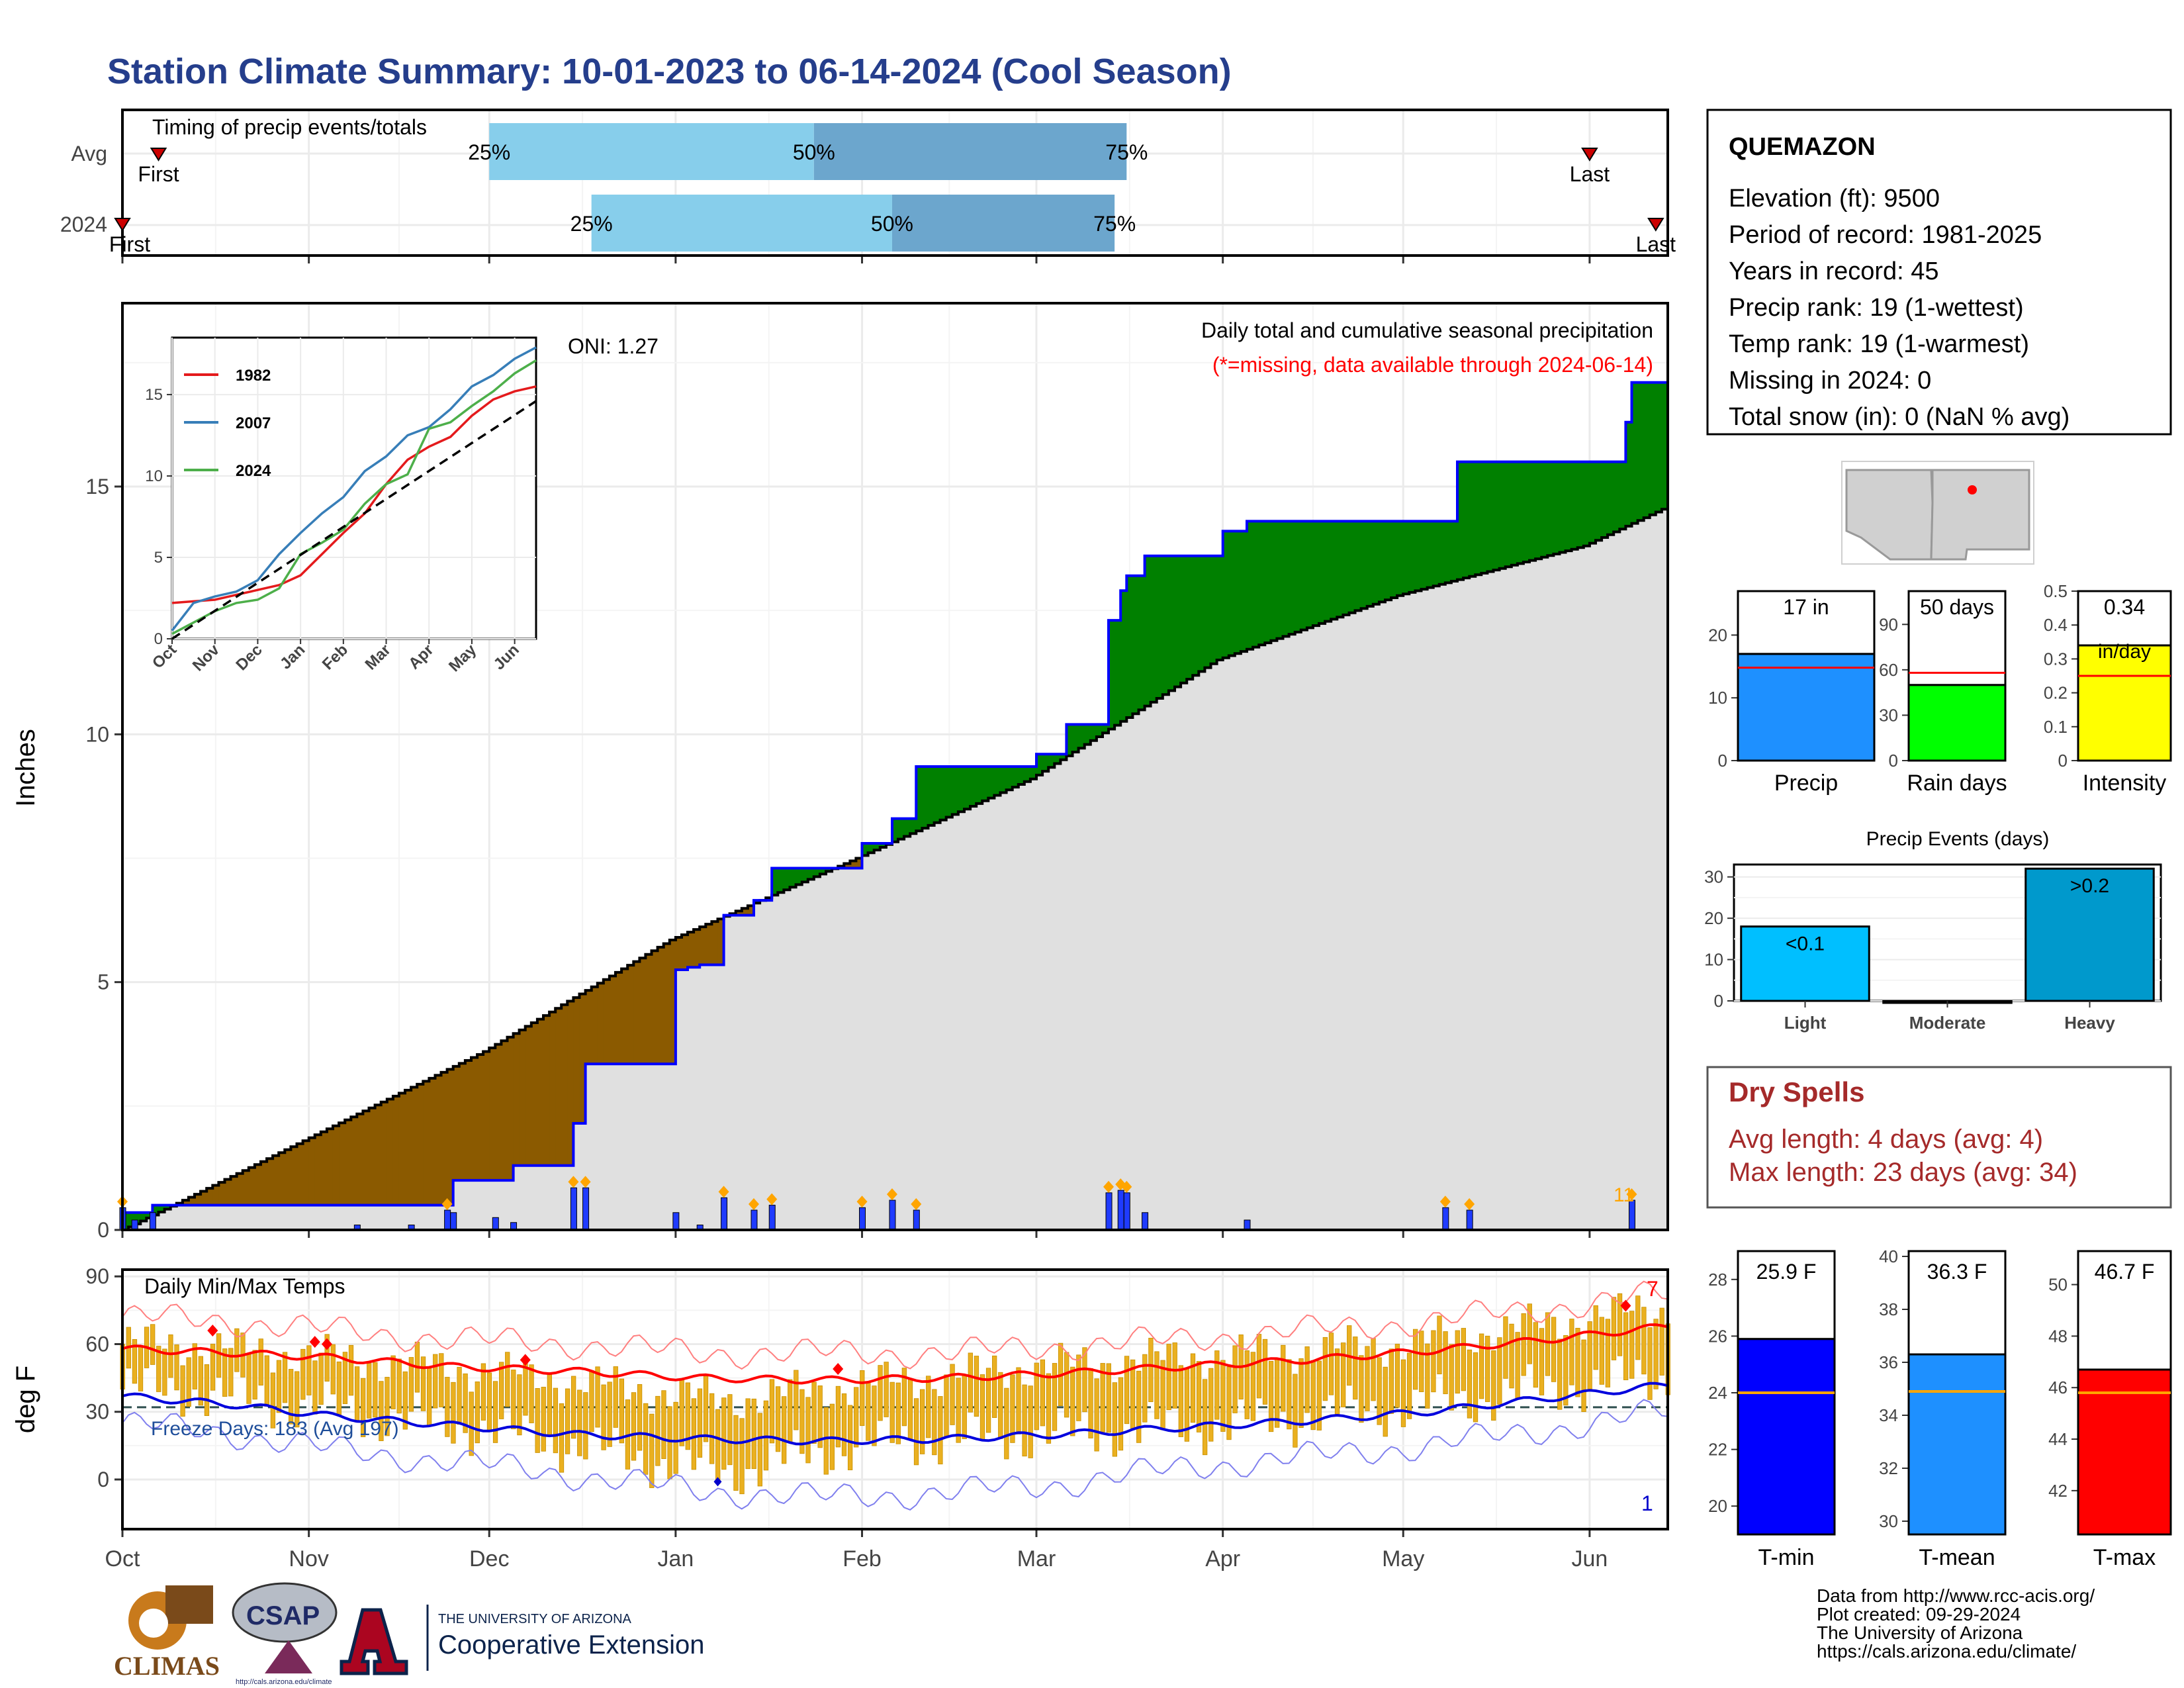  What do you see at coordinates (97, 734) in the screenshot?
I see `precip-y-tick-label: 10` at bounding box center [97, 734].